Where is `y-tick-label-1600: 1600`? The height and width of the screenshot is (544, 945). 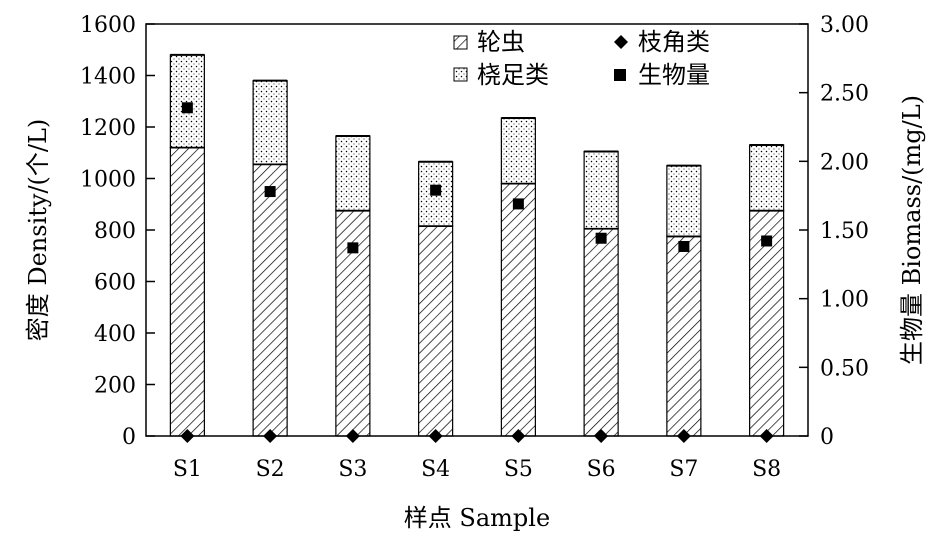 y-tick-label-1600: 1600 is located at coordinates (108, 25).